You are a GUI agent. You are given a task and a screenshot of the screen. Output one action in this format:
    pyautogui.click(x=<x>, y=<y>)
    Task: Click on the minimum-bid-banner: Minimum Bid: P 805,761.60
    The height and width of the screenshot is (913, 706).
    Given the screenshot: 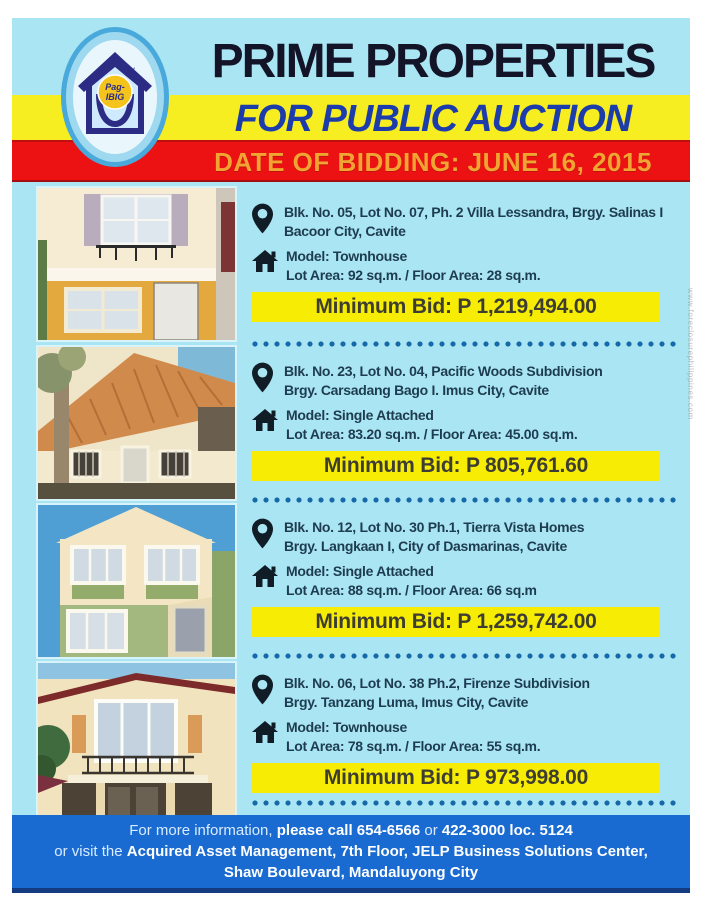 What is the action you would take?
    pyautogui.click(x=456, y=466)
    